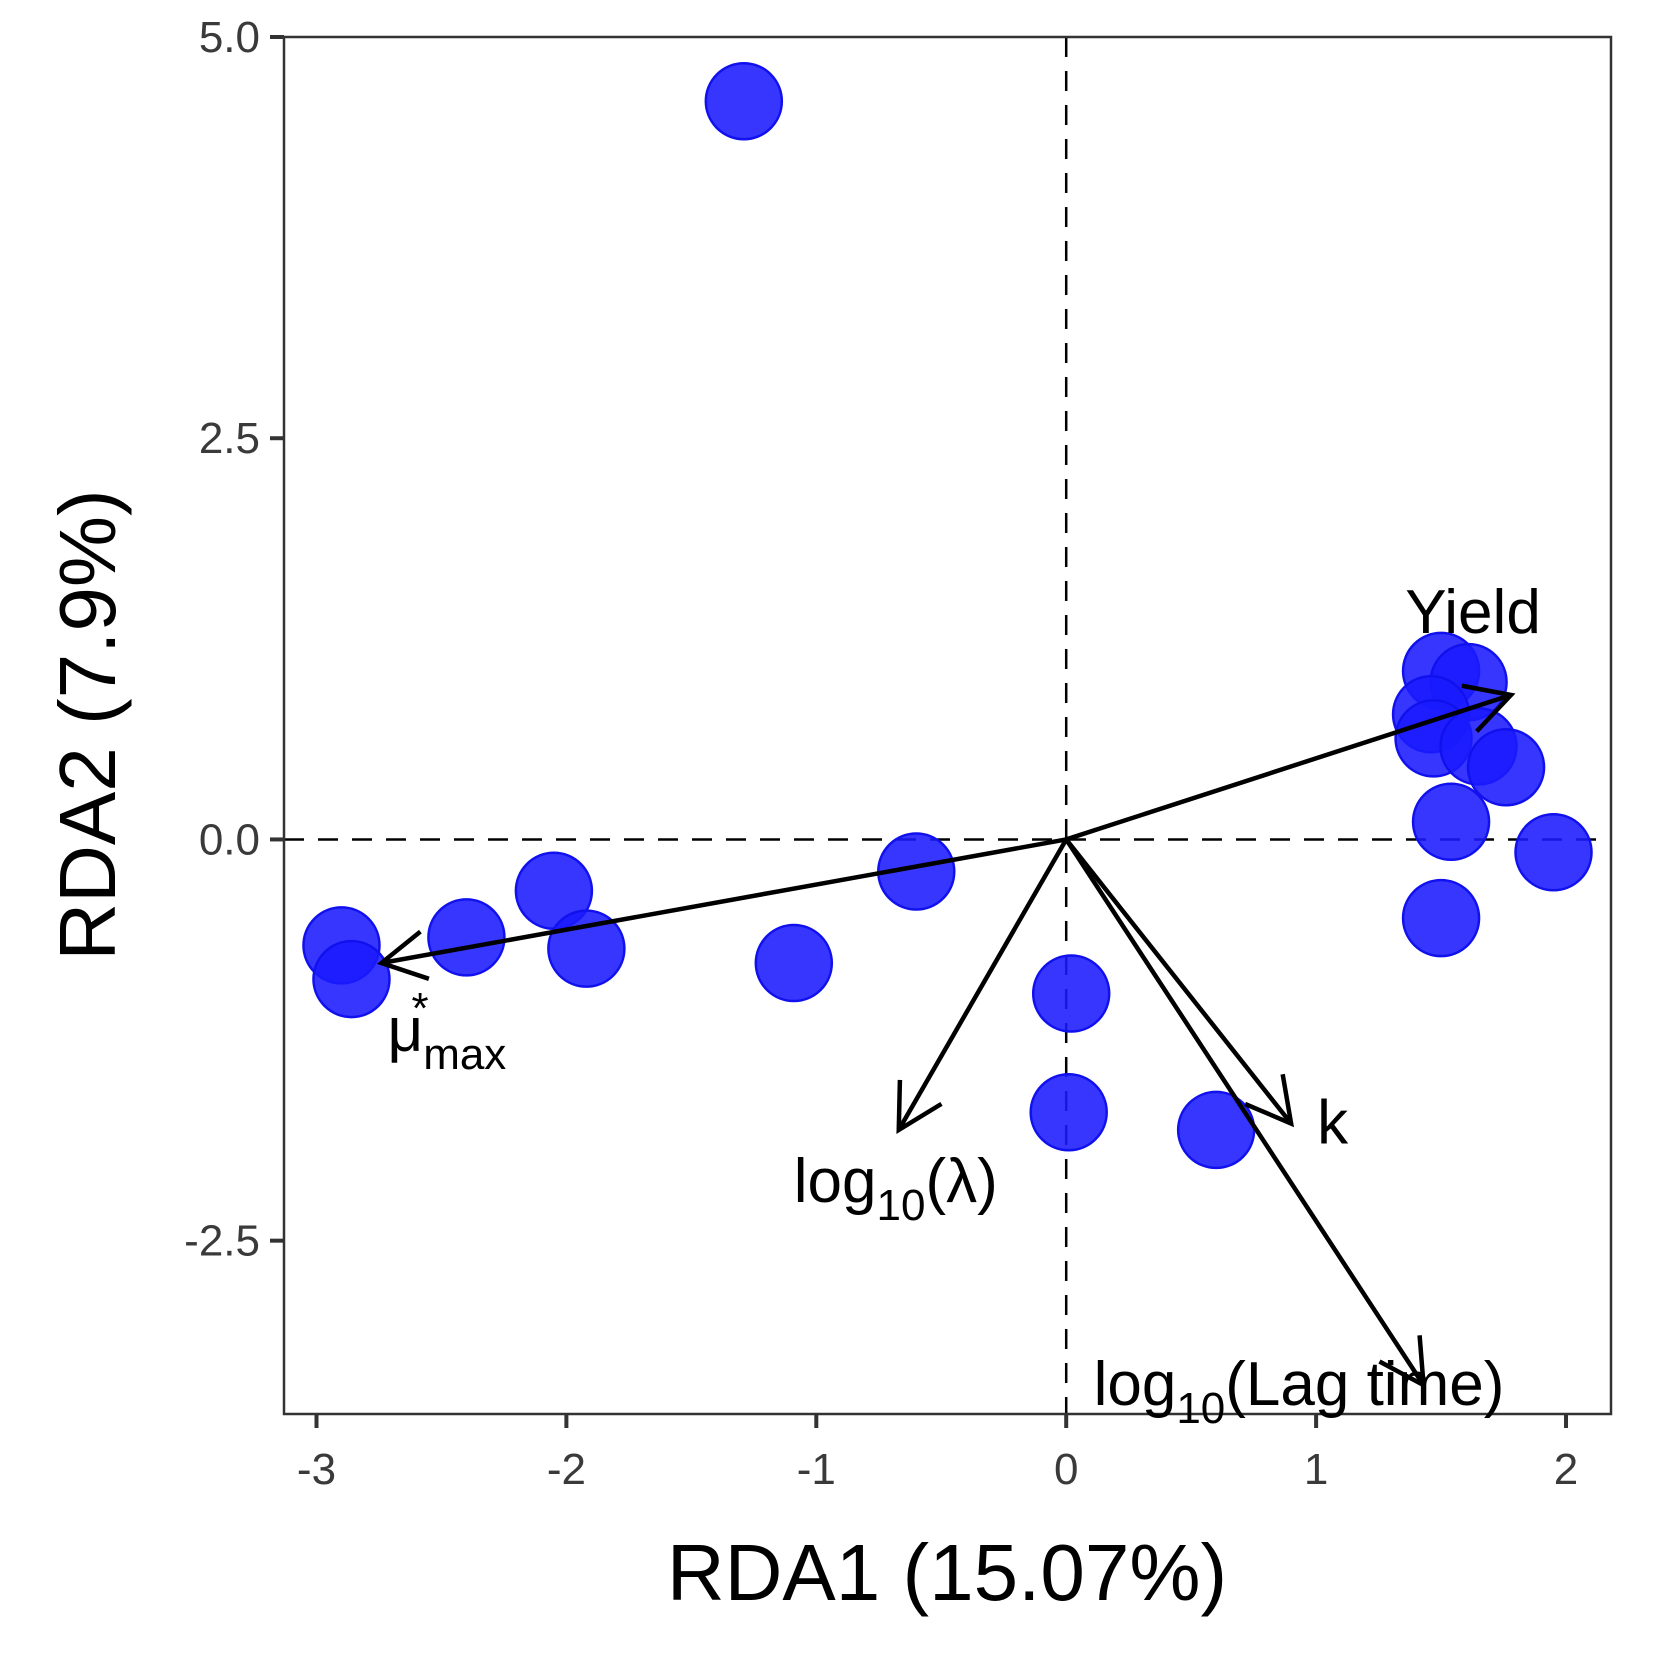 The width and height of the screenshot is (1653, 1653). Describe the element at coordinates (229, 37) in the screenshot. I see `y-tick-label: 5.0` at that location.